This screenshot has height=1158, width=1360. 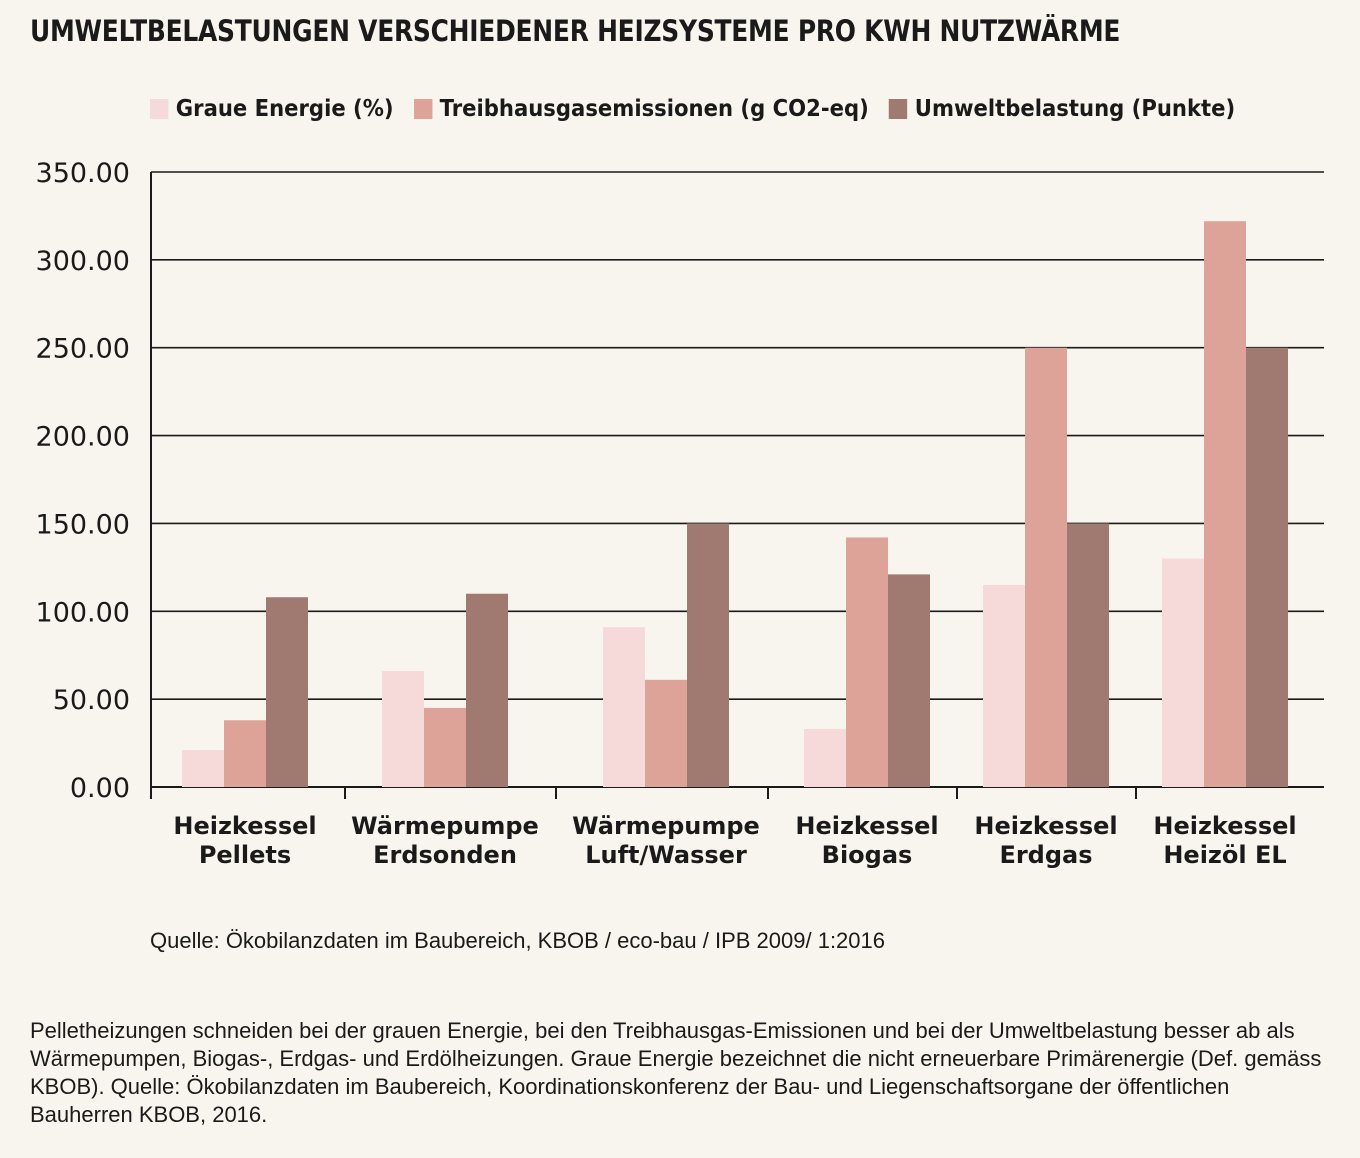 What do you see at coordinates (1045, 855) in the screenshot?
I see `x-category-label: Erdgas` at bounding box center [1045, 855].